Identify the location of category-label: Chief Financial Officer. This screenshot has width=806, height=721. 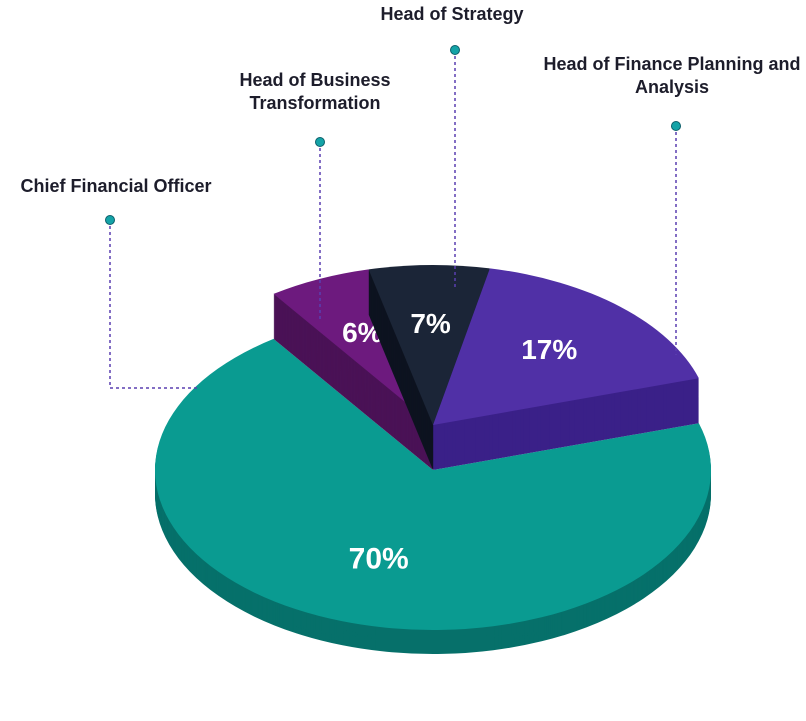
(116, 186).